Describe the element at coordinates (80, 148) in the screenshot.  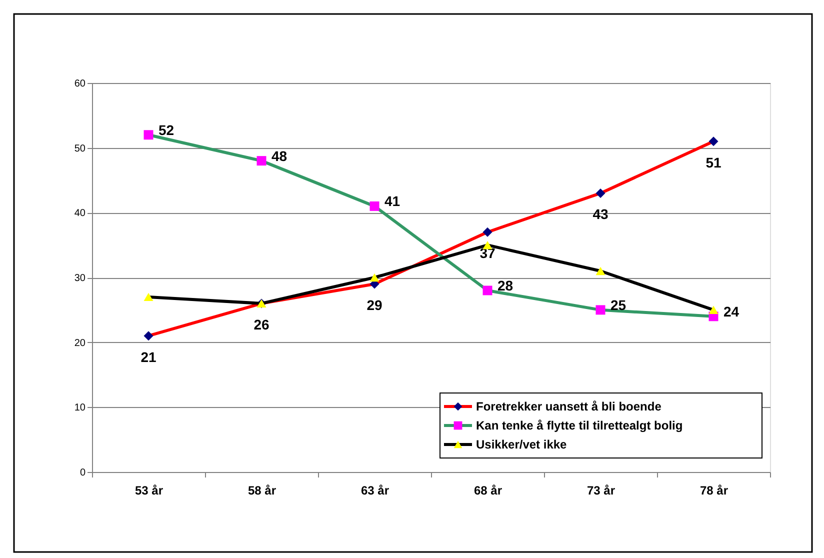
I see `y-tick-label: 50` at that location.